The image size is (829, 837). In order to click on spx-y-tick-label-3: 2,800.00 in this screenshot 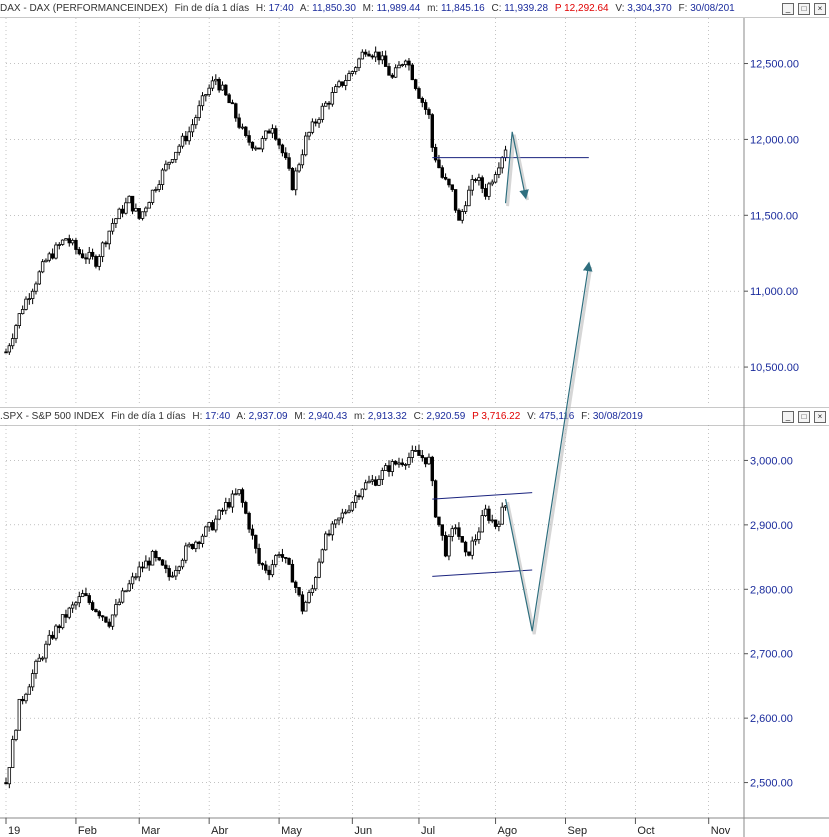, I will do `click(771, 590)`.